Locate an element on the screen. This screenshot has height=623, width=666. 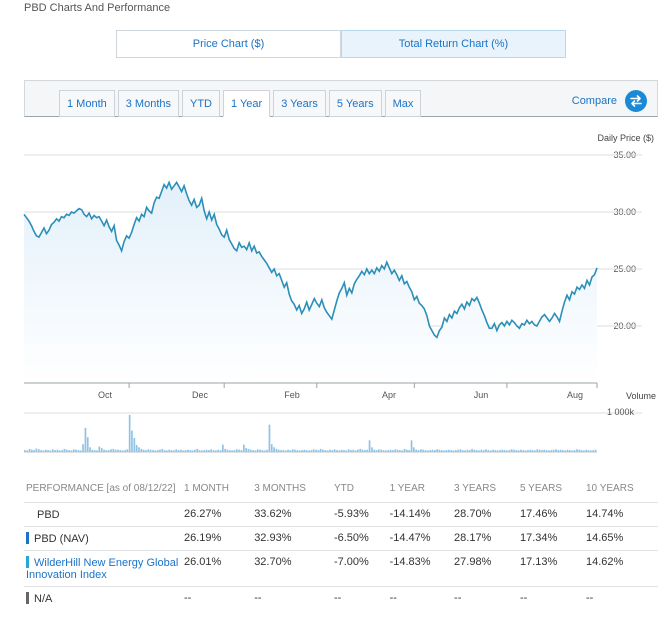
tab-1-month: 1 Month is located at coordinates (87, 103).